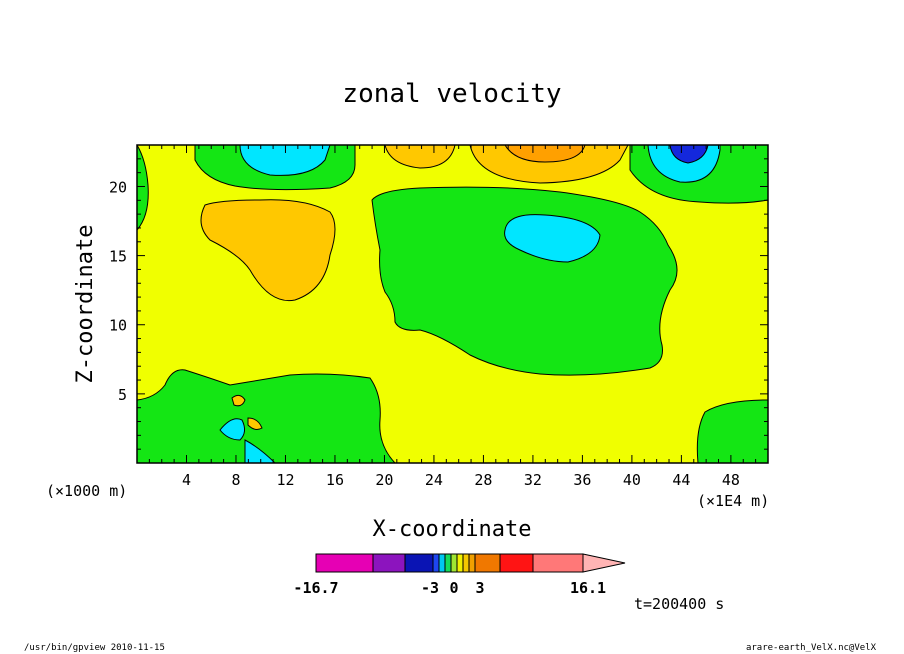 The width and height of the screenshot is (904, 654). What do you see at coordinates (731, 480) in the screenshot?
I see `x-tick-label: 48` at bounding box center [731, 480].